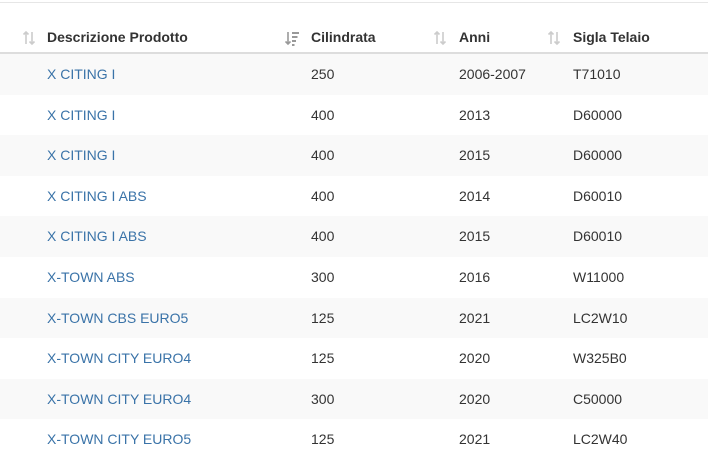  What do you see at coordinates (599, 276) in the screenshot?
I see `frame-cell: W11000` at bounding box center [599, 276].